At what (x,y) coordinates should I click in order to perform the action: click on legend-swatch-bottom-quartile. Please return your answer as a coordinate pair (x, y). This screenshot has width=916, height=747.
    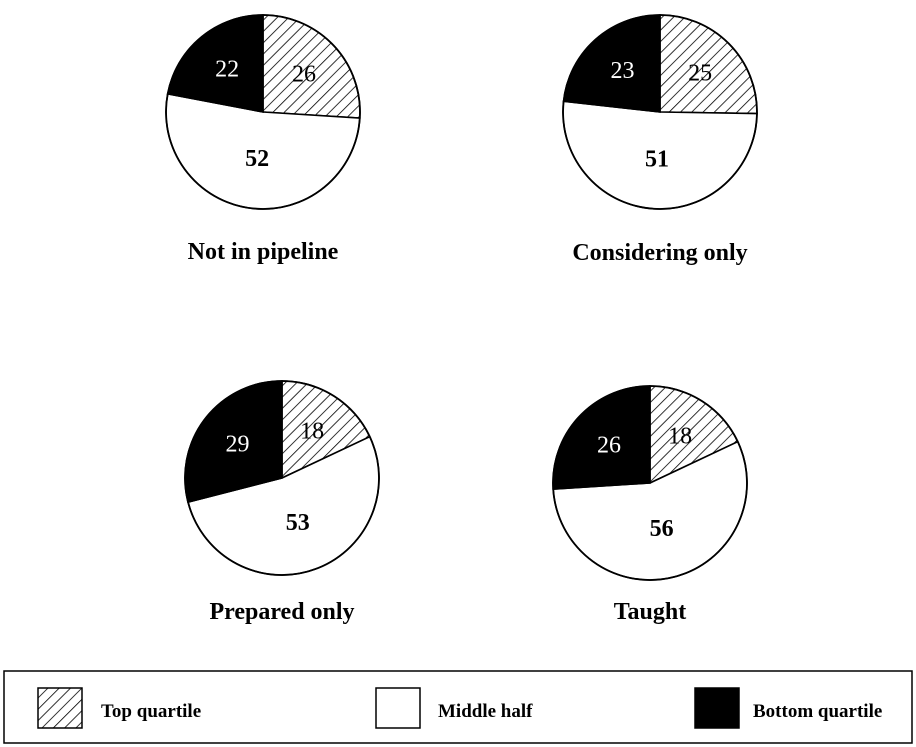
    Looking at the image, I should click on (717, 708).